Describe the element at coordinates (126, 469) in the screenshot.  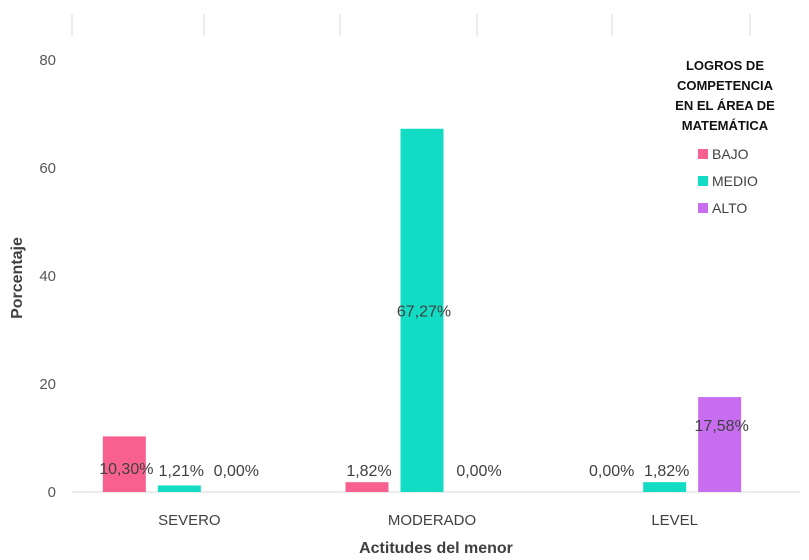
I see `data-label: 10,30%` at that location.